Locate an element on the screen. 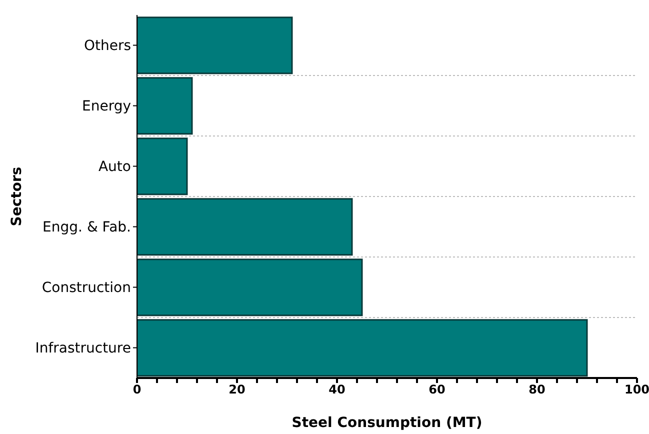 The height and width of the screenshot is (434, 649). x-tick-label: 40 is located at coordinates (337, 389).